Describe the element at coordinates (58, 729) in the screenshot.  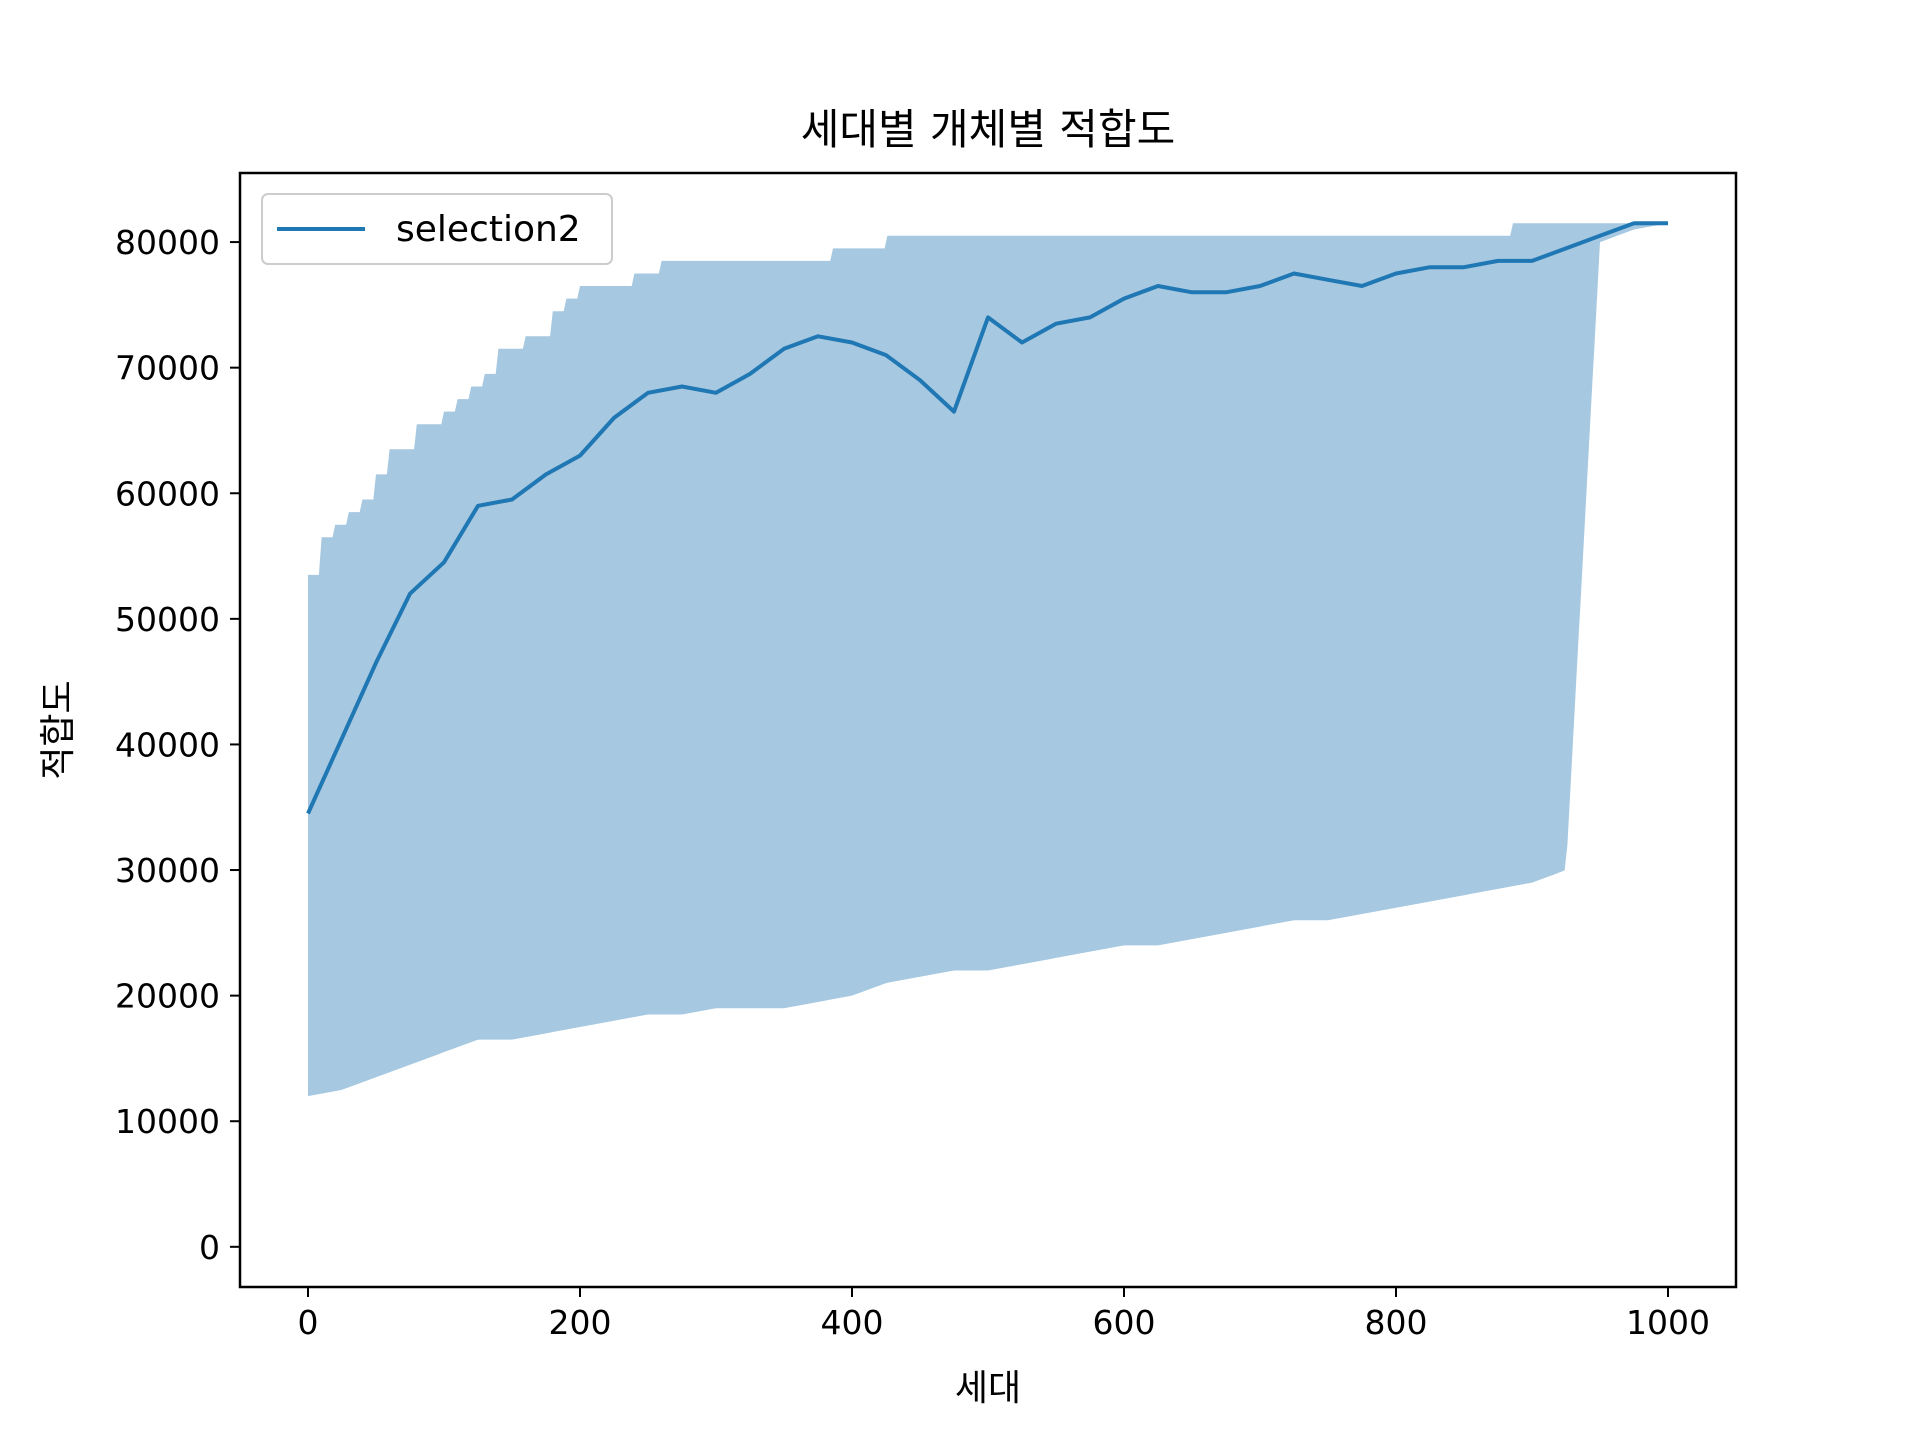
I see `y-axis-label: 적합도` at that location.